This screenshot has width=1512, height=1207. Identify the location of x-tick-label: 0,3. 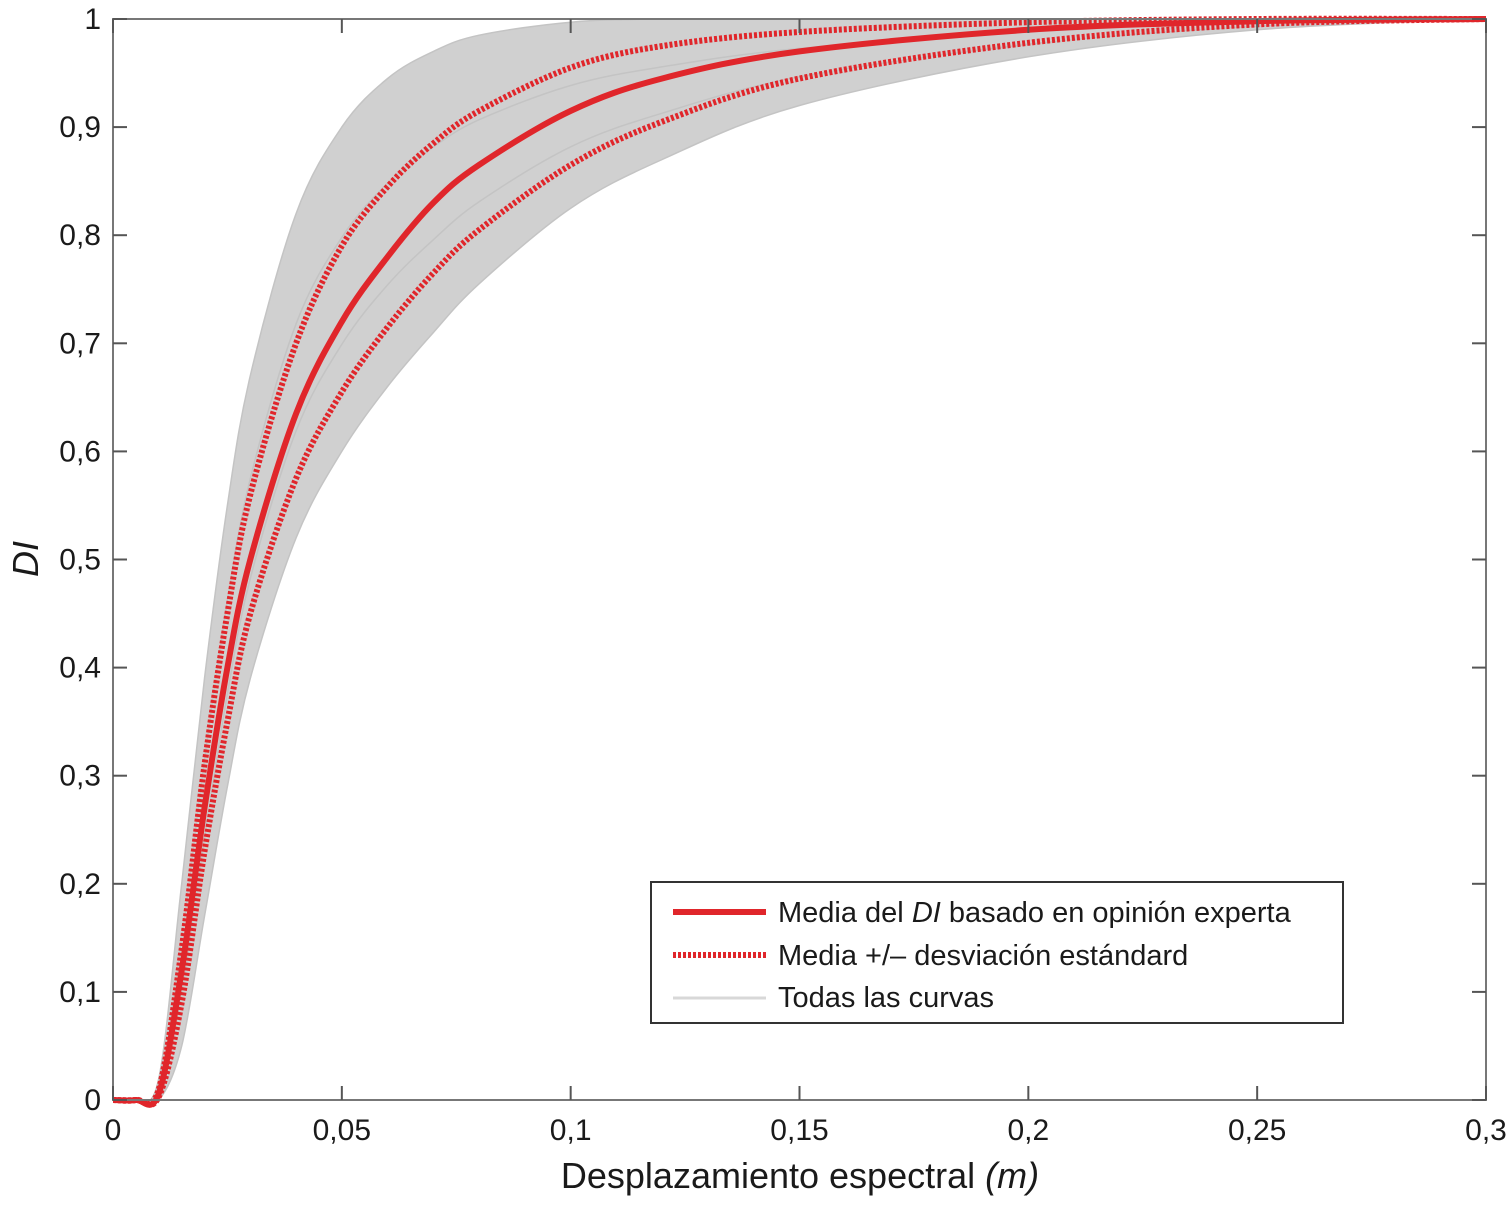
(1486, 1130).